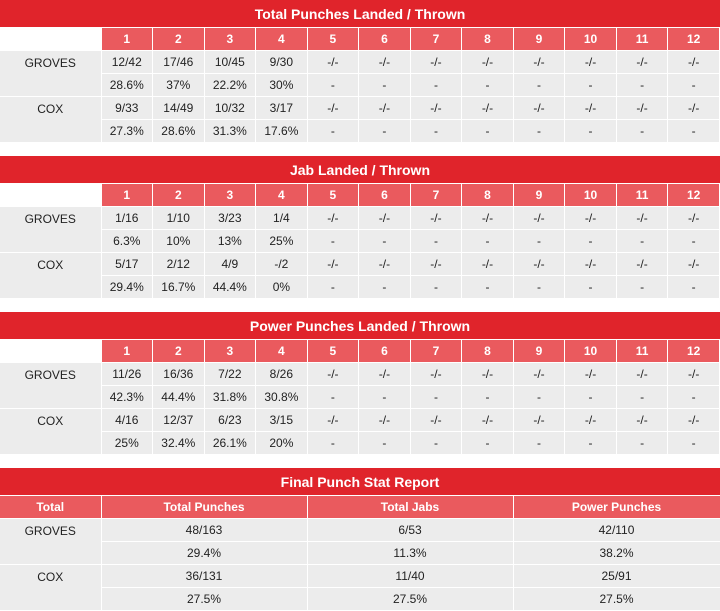 The width and height of the screenshot is (720, 611). What do you see at coordinates (360, 170) in the screenshot?
I see `section-title: Jab Landed / Thrown` at bounding box center [360, 170].